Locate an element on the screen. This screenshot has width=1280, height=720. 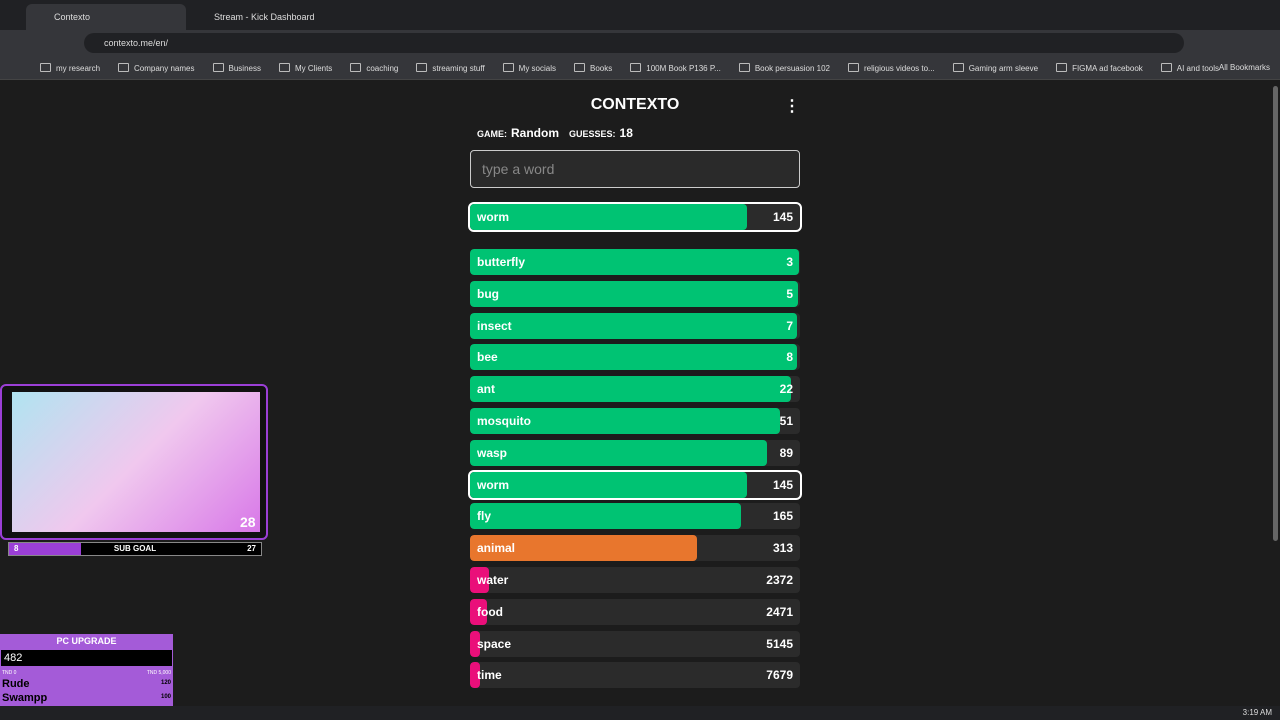
bookmark: Gaming arm sleeve is located at coordinates (995, 68).